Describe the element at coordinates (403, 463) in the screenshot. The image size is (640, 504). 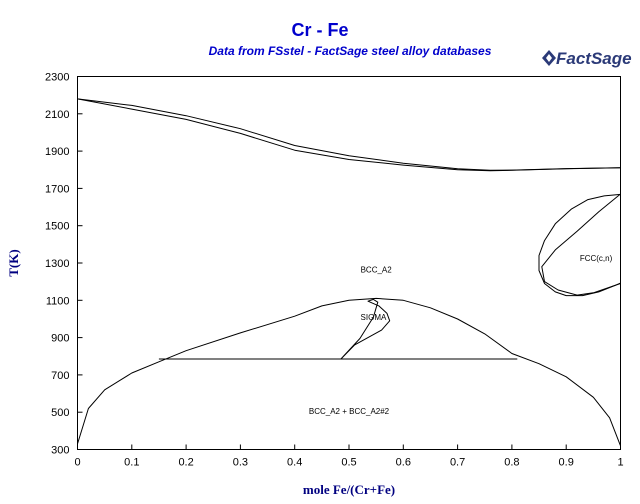
I see `x-tick-label: 0.6` at that location.